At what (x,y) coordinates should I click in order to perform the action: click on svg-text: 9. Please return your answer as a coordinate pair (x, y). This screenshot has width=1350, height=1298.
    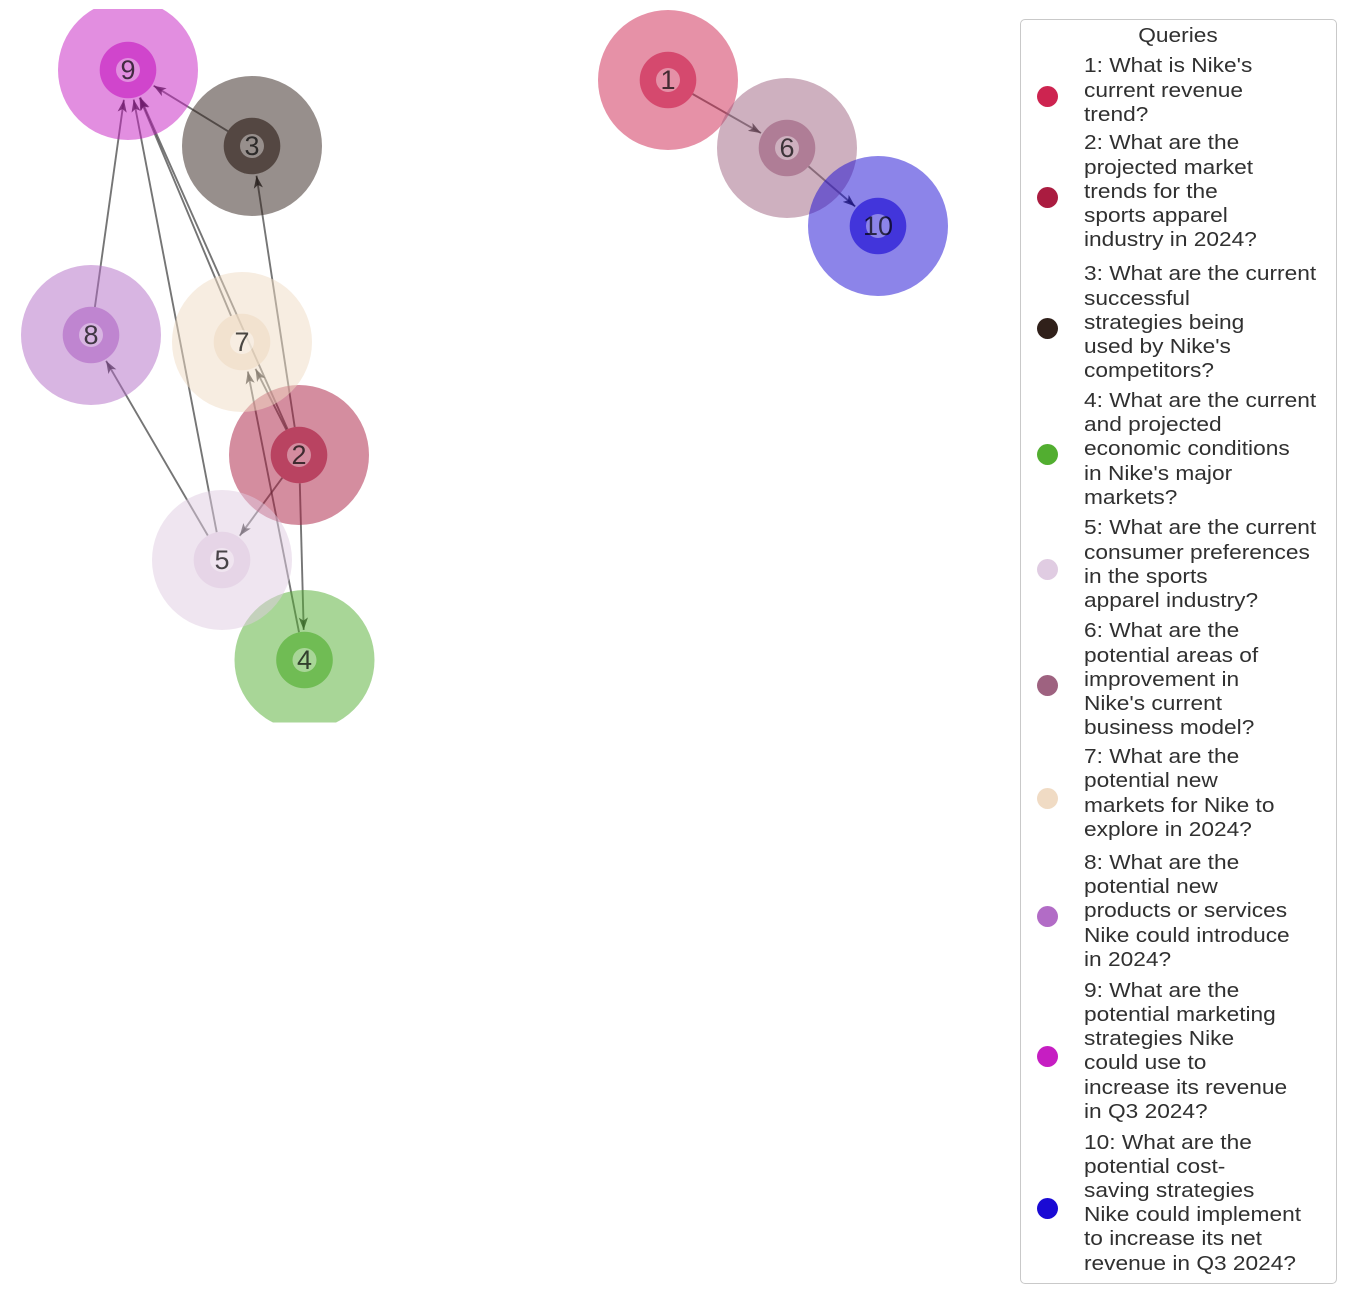
    Looking at the image, I should click on (127, 70).